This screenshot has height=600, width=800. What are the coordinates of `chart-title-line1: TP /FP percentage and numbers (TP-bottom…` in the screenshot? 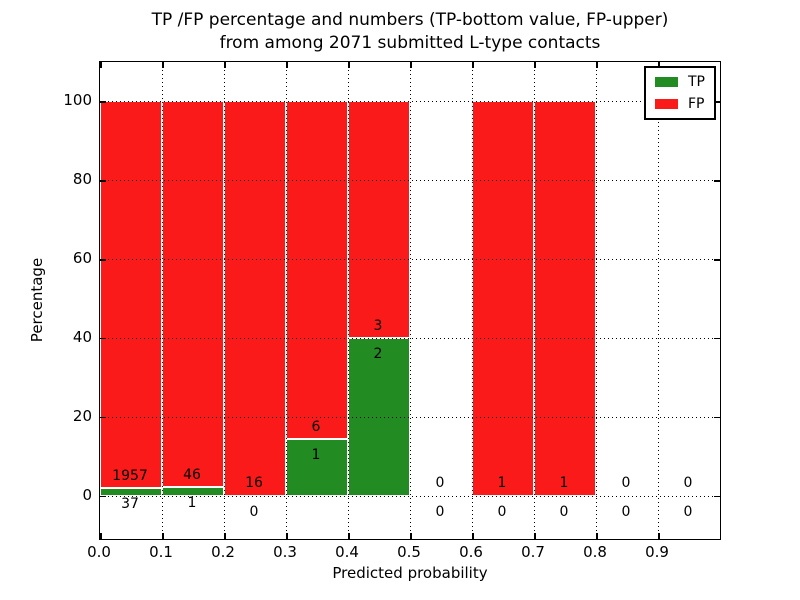 It's located at (410, 20).